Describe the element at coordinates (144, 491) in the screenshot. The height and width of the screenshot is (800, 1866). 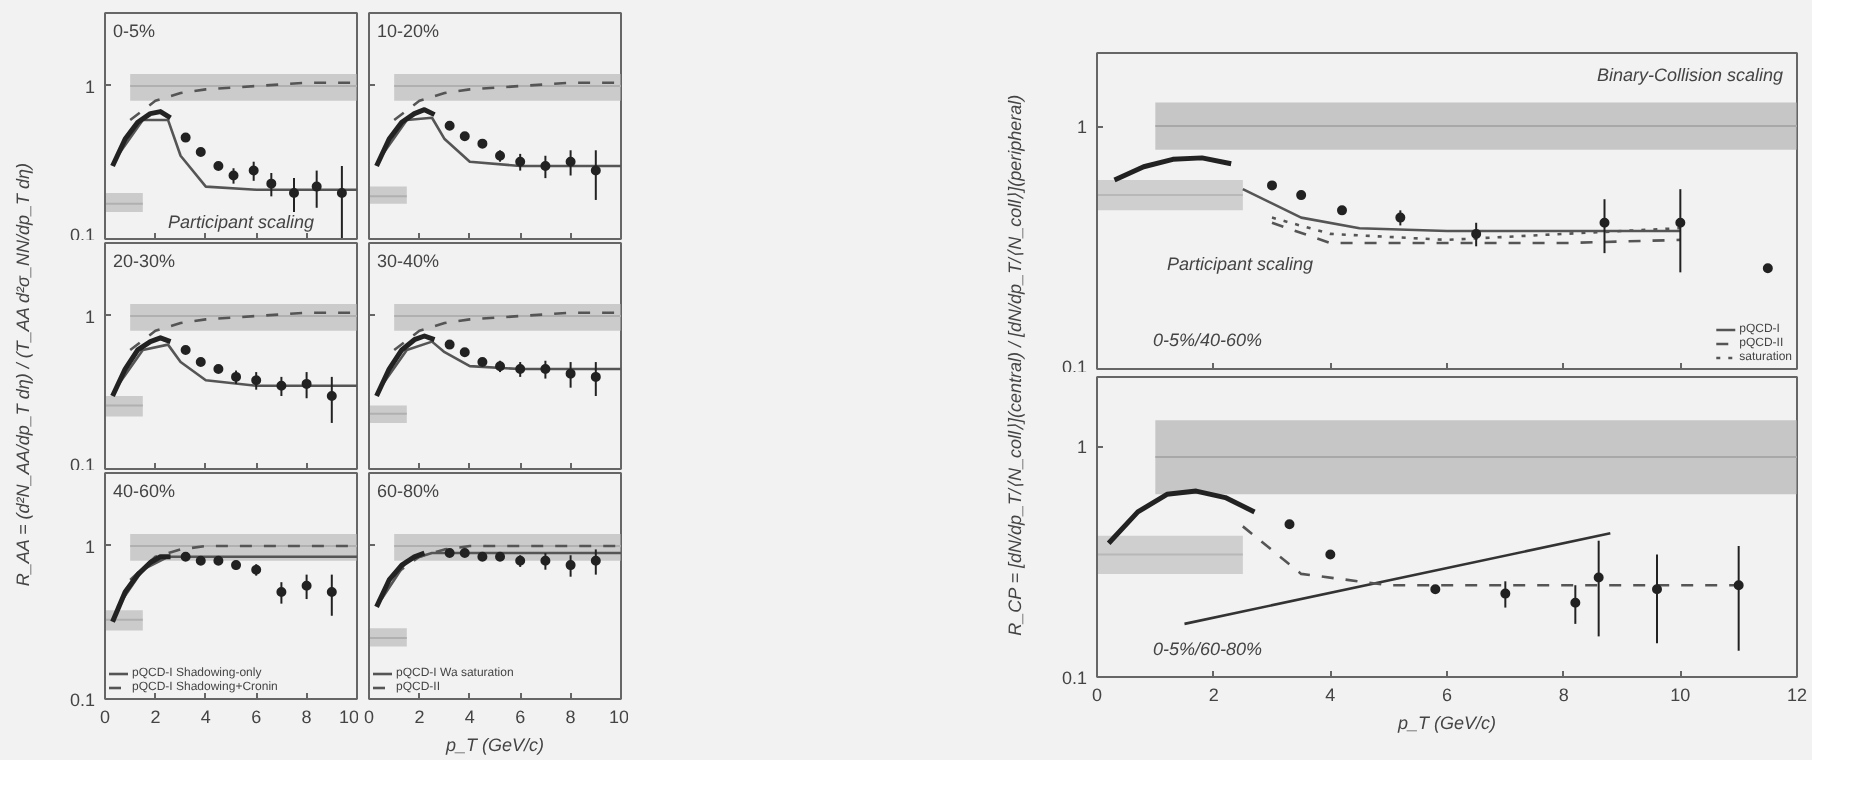
I see `text: 40-60%` at that location.